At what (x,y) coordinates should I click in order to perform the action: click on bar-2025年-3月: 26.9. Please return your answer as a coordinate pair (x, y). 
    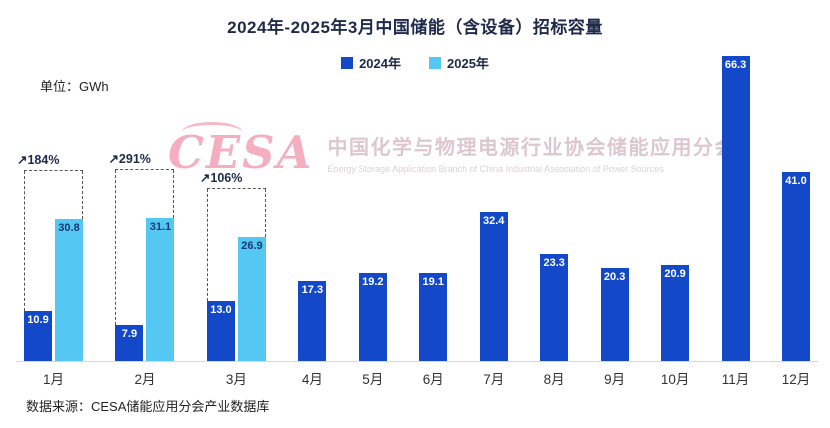
    Looking at the image, I should click on (251, 299).